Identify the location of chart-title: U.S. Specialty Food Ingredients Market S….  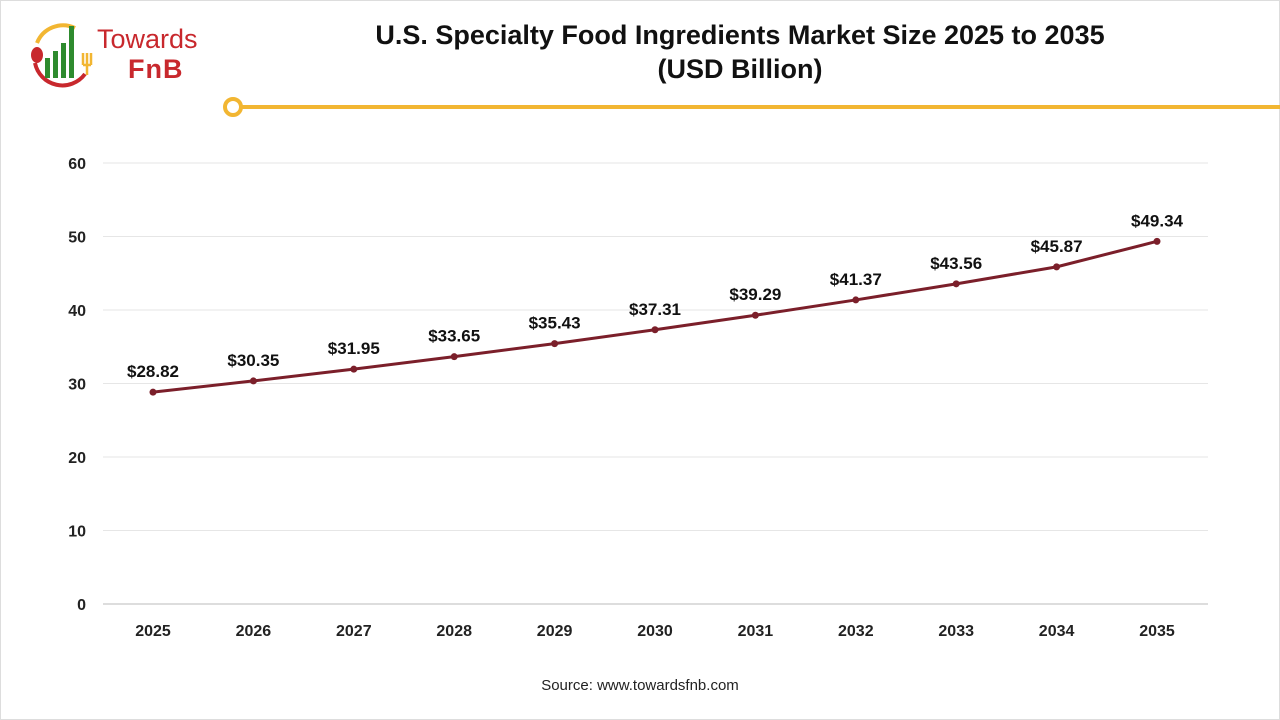
(740, 52).